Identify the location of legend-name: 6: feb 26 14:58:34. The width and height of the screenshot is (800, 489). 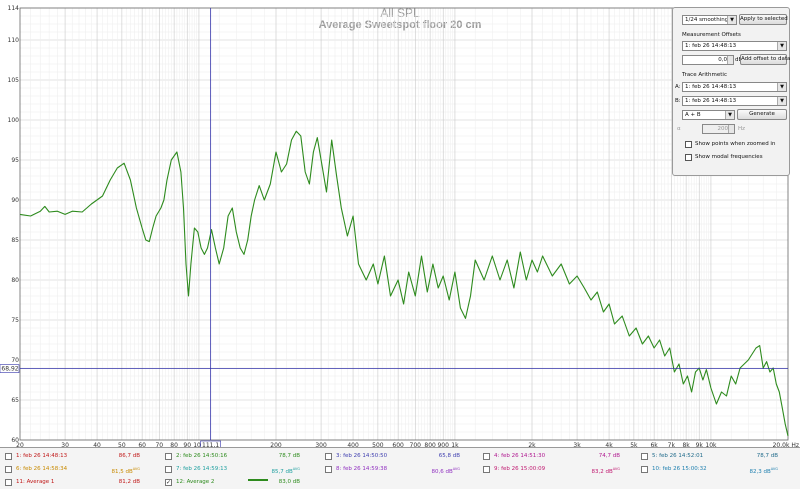
(42, 469).